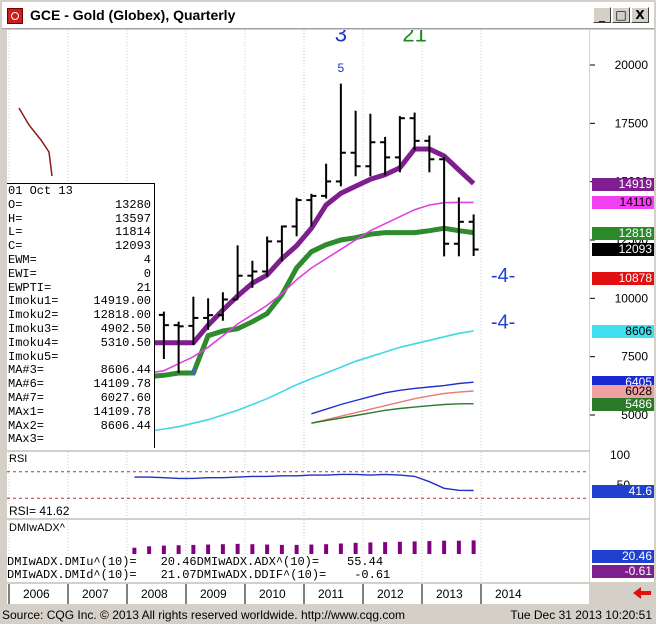 This screenshot has height=624, width=656. I want to click on title-bar: GCE - Gold (Globex), Quarterly _ □ X, so click(328, 15).